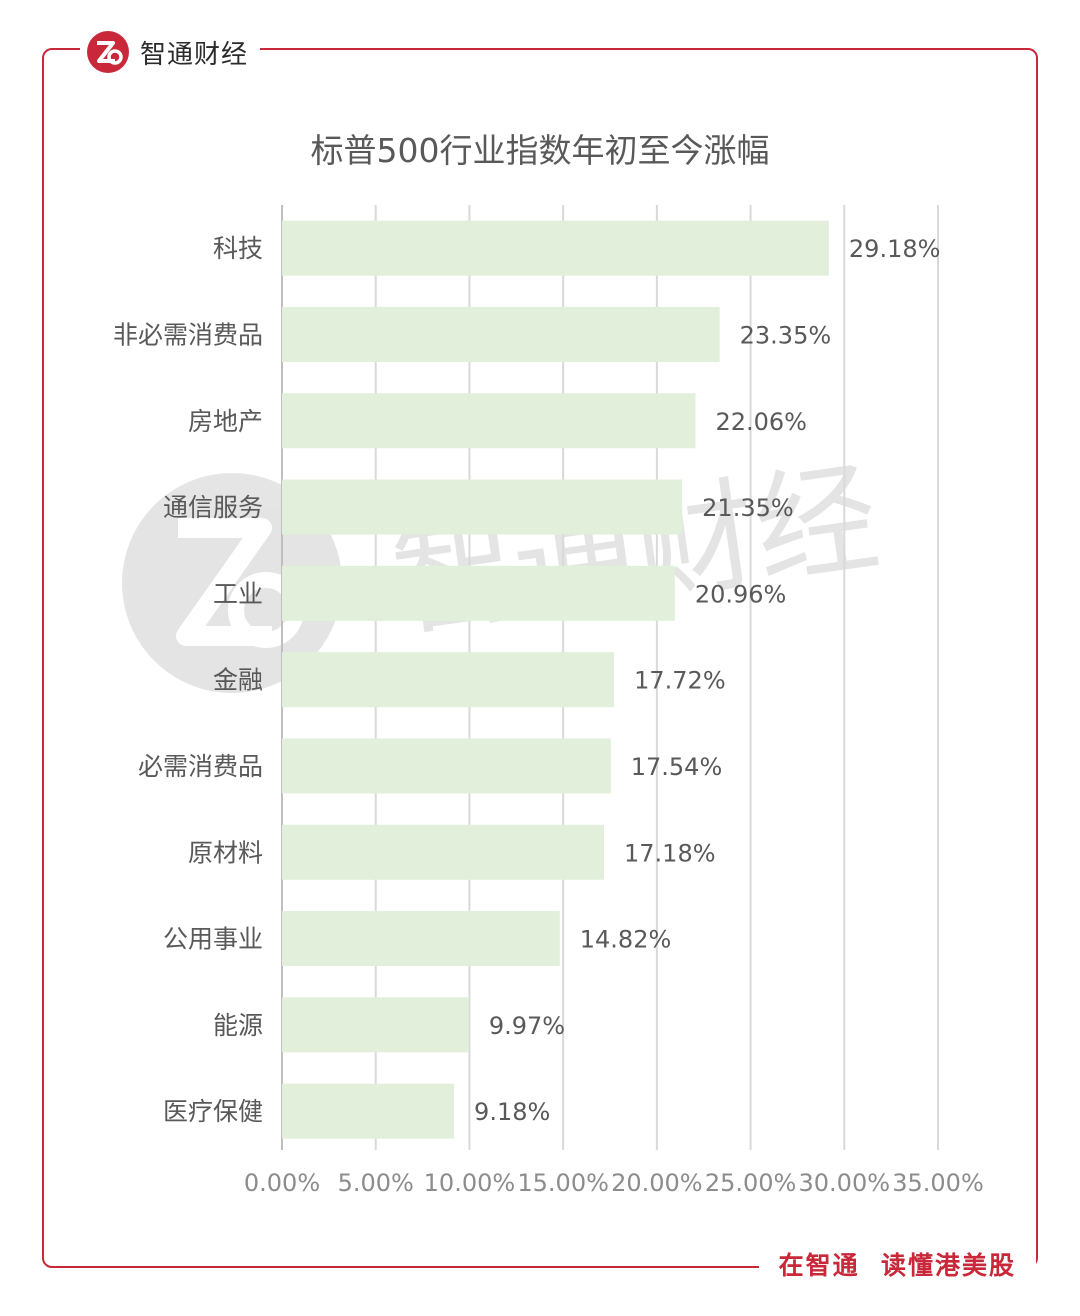 The image size is (1080, 1316). I want to click on category-label: 科技, so click(238, 248).